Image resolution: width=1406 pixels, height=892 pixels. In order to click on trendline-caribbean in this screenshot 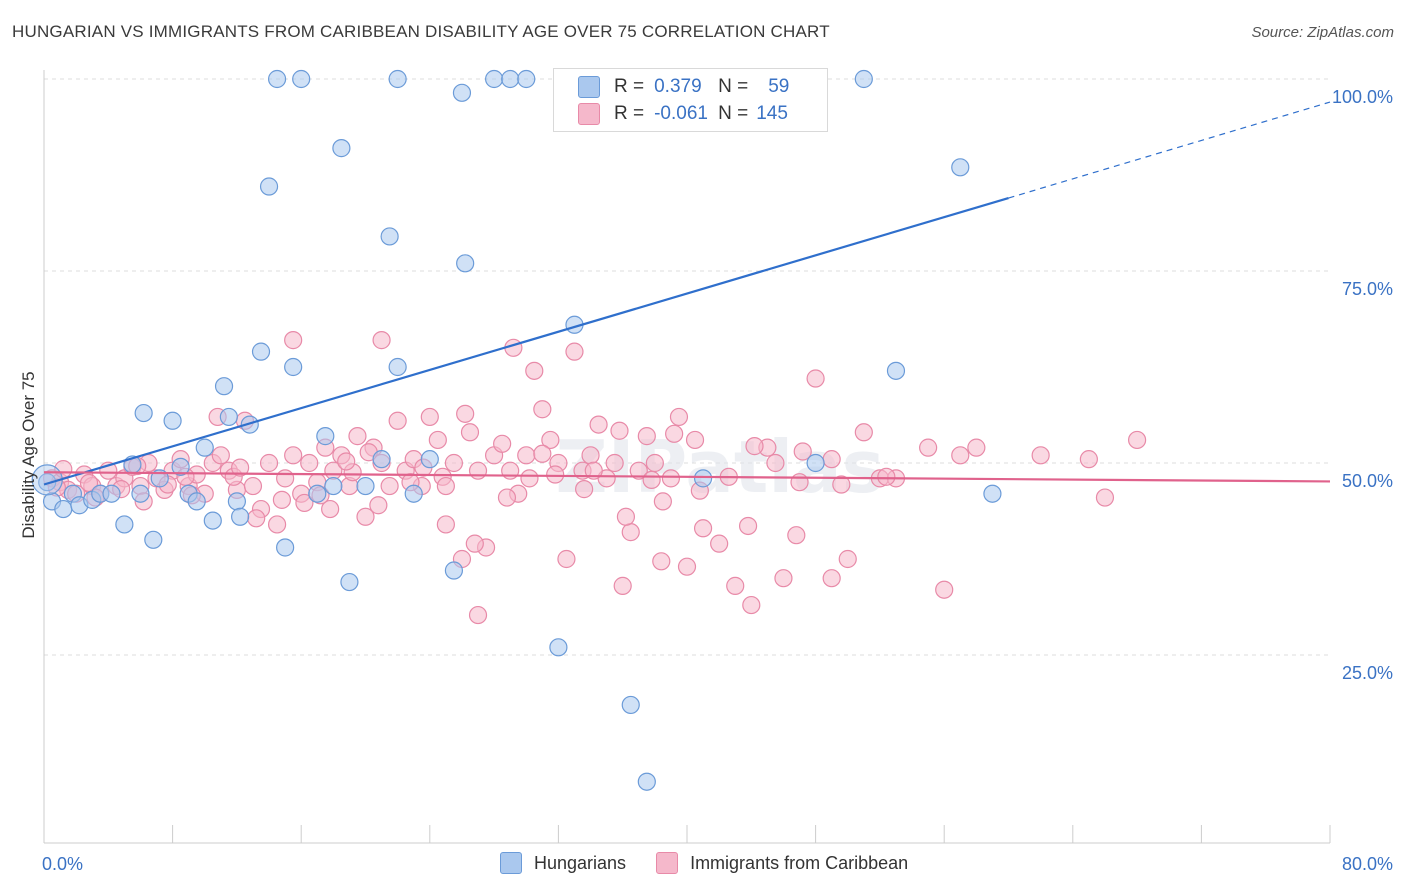, I will do `click(687, 477)`.